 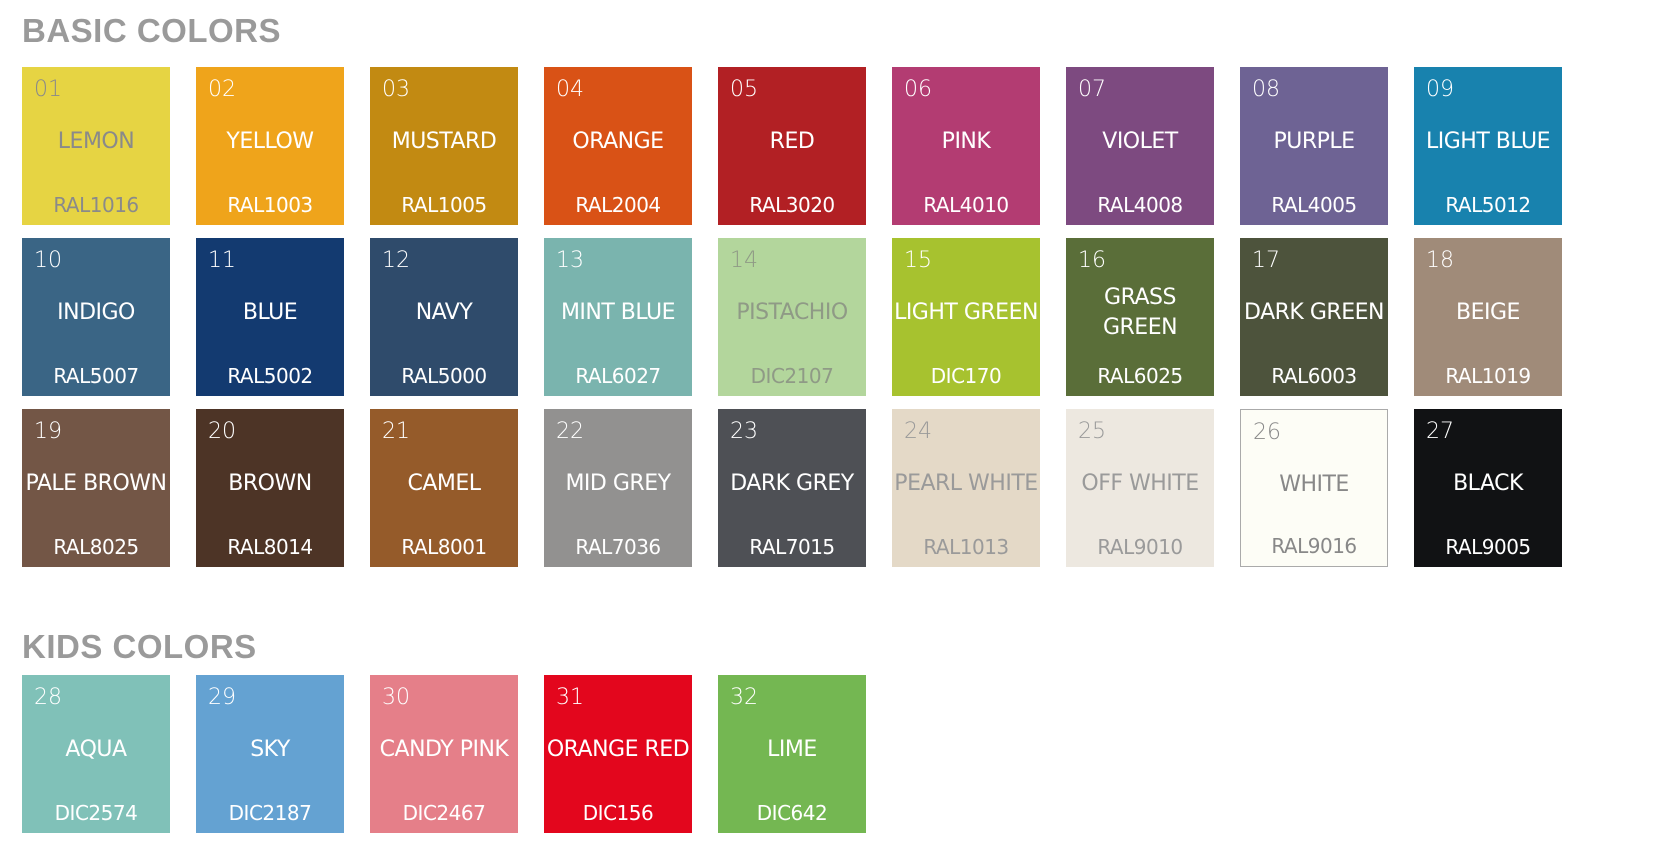 I want to click on swatch-number: 26, so click(x=1267, y=432).